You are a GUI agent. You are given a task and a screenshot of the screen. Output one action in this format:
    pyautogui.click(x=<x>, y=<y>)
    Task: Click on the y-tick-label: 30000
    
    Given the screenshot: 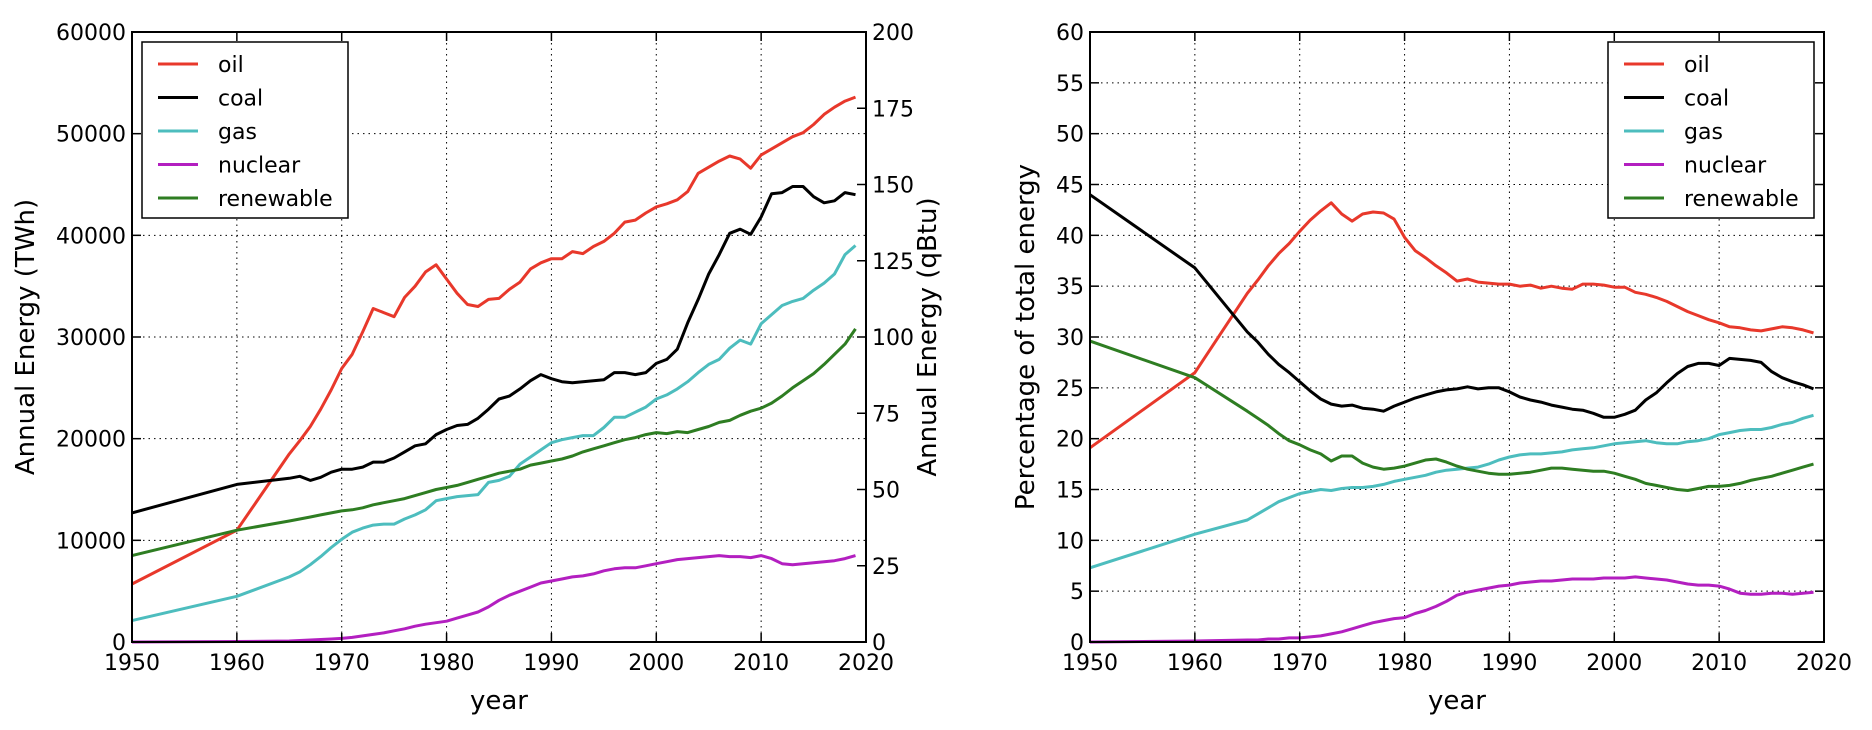 What is the action you would take?
    pyautogui.click(x=91, y=338)
    